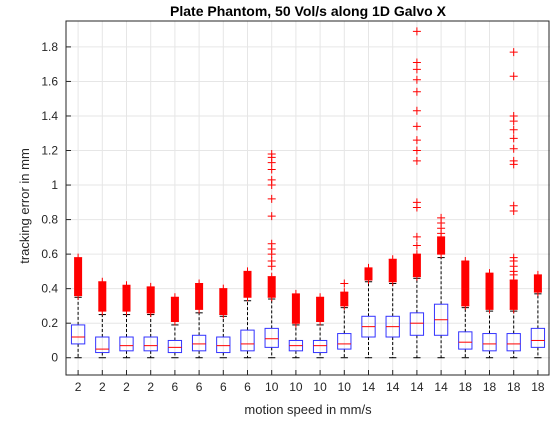 This screenshot has width=550, height=423. What do you see at coordinates (49, 289) in the screenshot?
I see `y-tick-label: 0.4` at bounding box center [49, 289].